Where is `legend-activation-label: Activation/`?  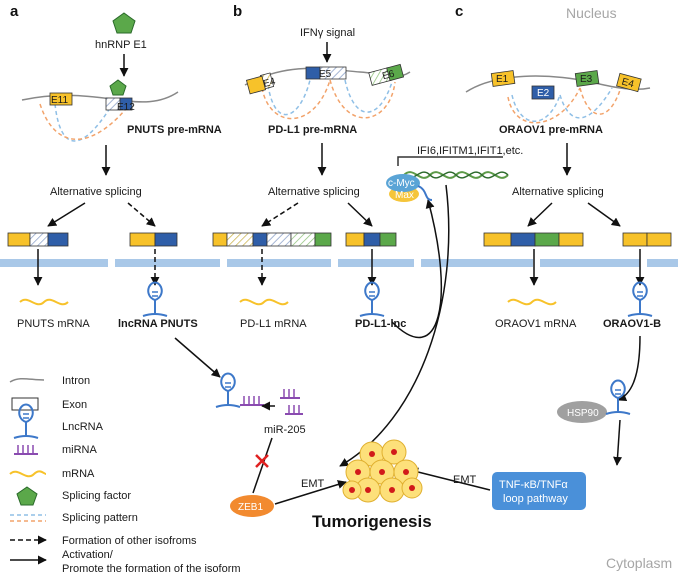
legend-activation-label: Activation/ is located at coordinates (88, 555).